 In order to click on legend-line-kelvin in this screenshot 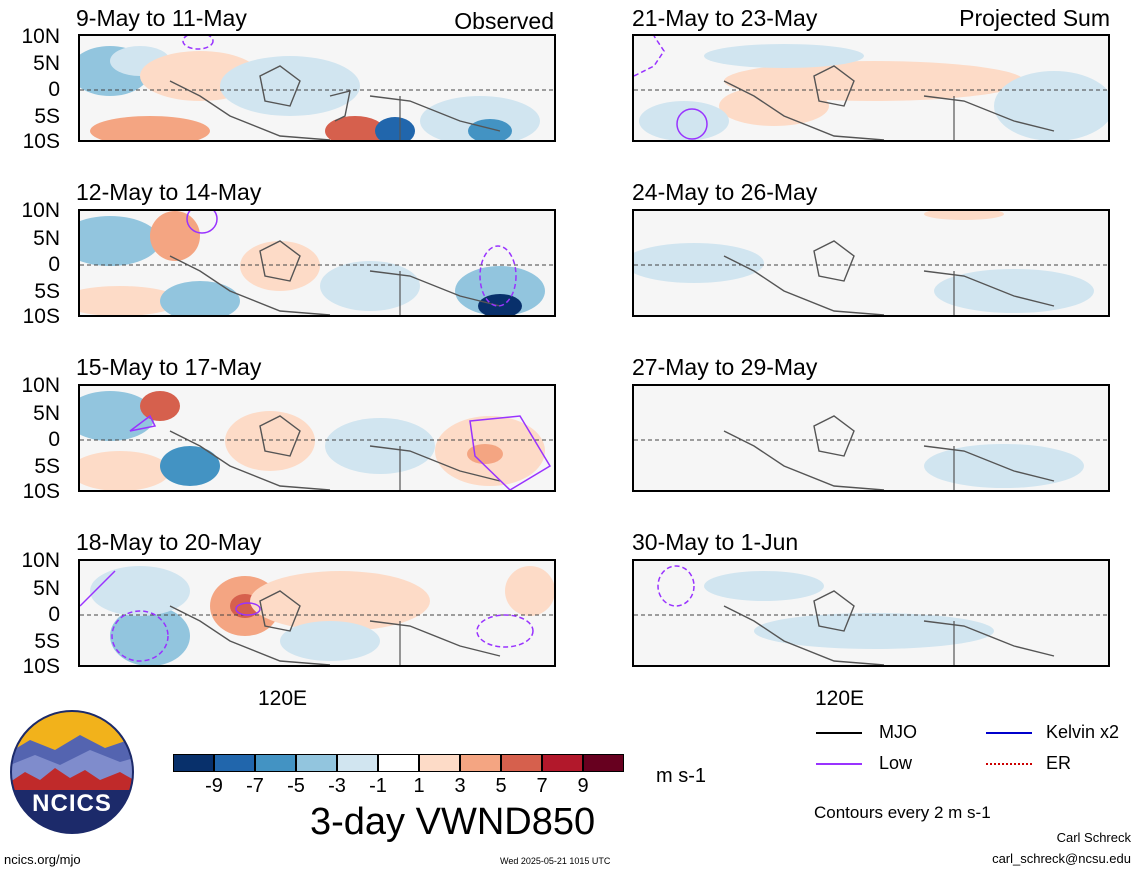, I will do `click(1009, 733)`.